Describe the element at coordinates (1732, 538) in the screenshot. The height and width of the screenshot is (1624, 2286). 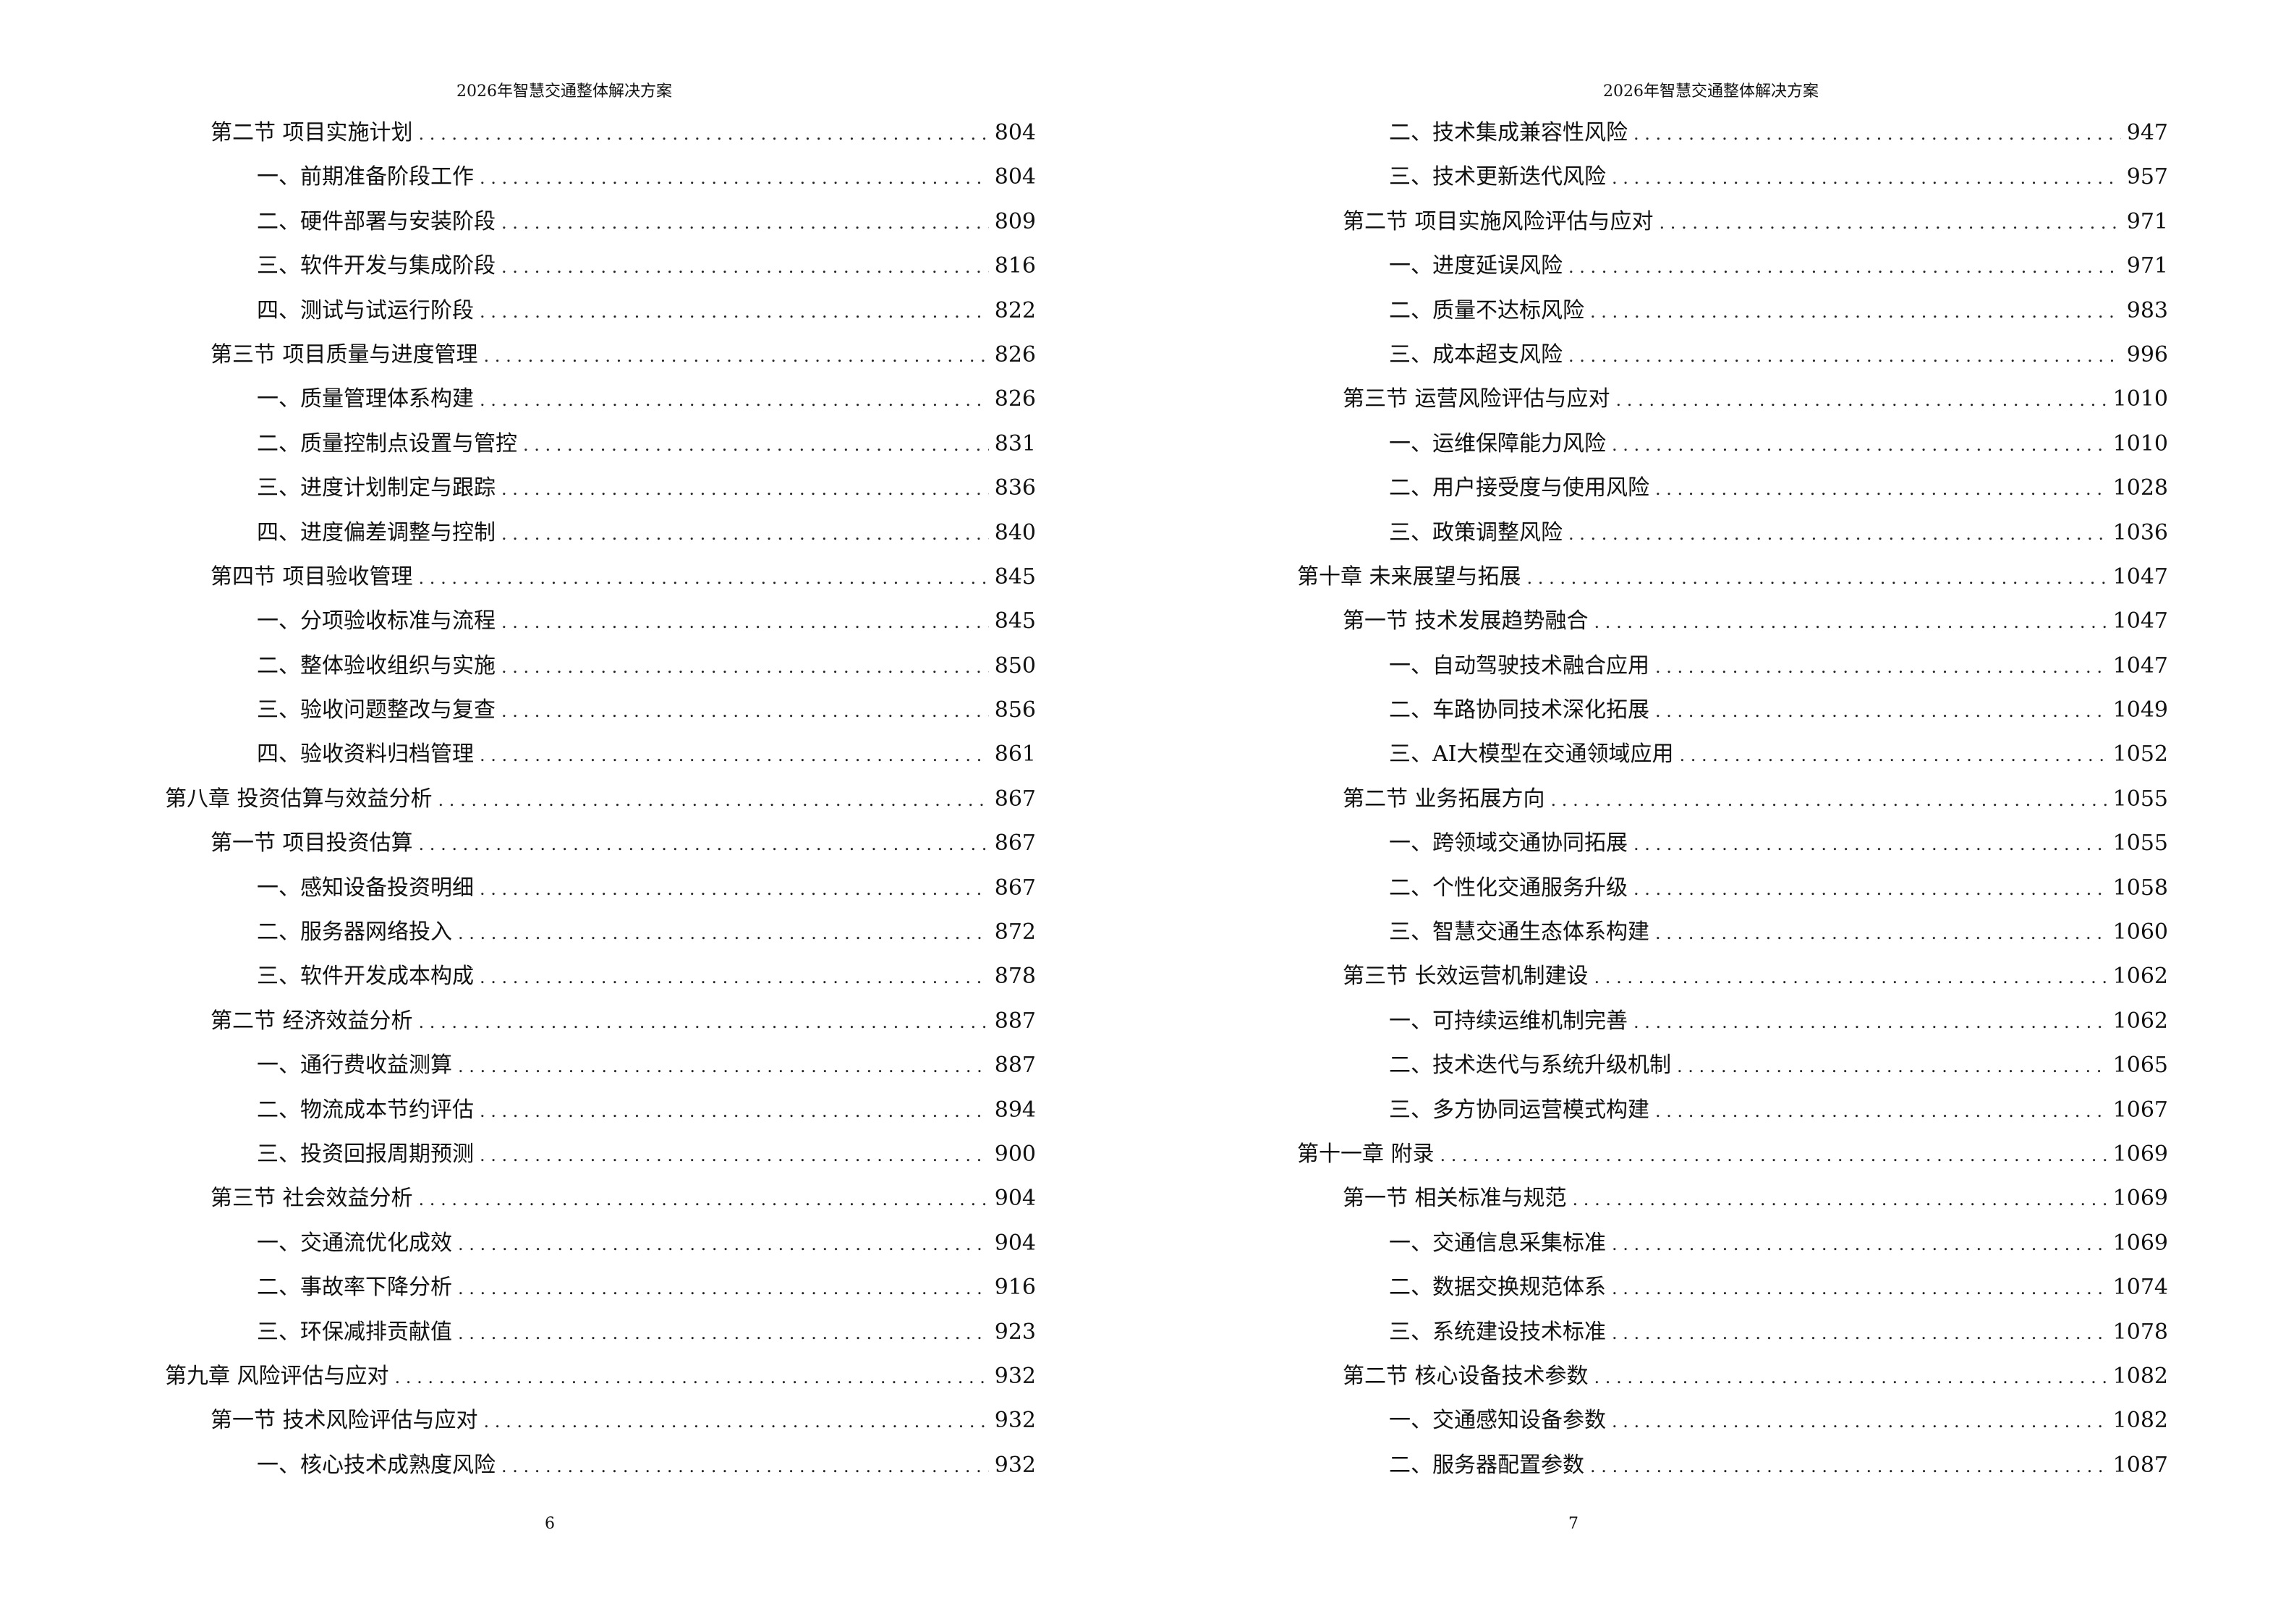
I see `toc-subsection-entry: 三、政策调整风险 1036` at that location.